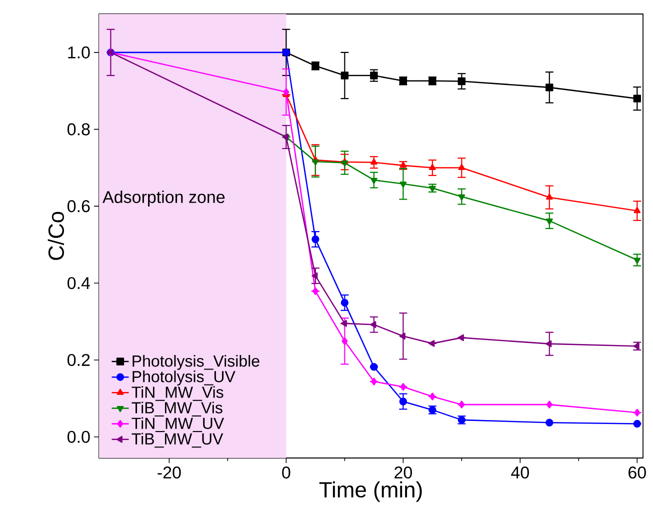 The width and height of the screenshot is (653, 532). Describe the element at coordinates (520, 472) in the screenshot. I see `x-tick-label: 40` at that location.